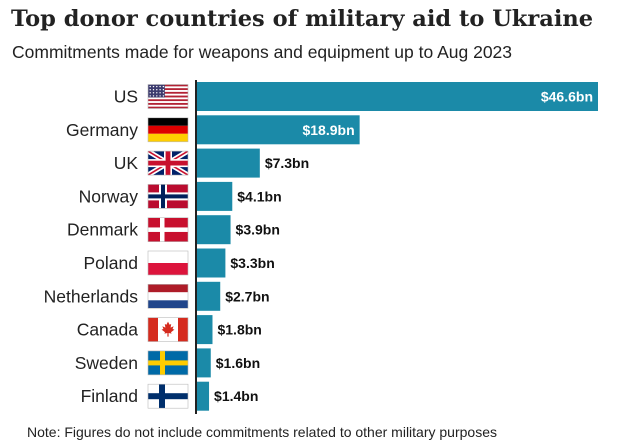 This screenshot has height=447, width=640. Describe the element at coordinates (168, 246) in the screenshot. I see `flags-group` at that location.